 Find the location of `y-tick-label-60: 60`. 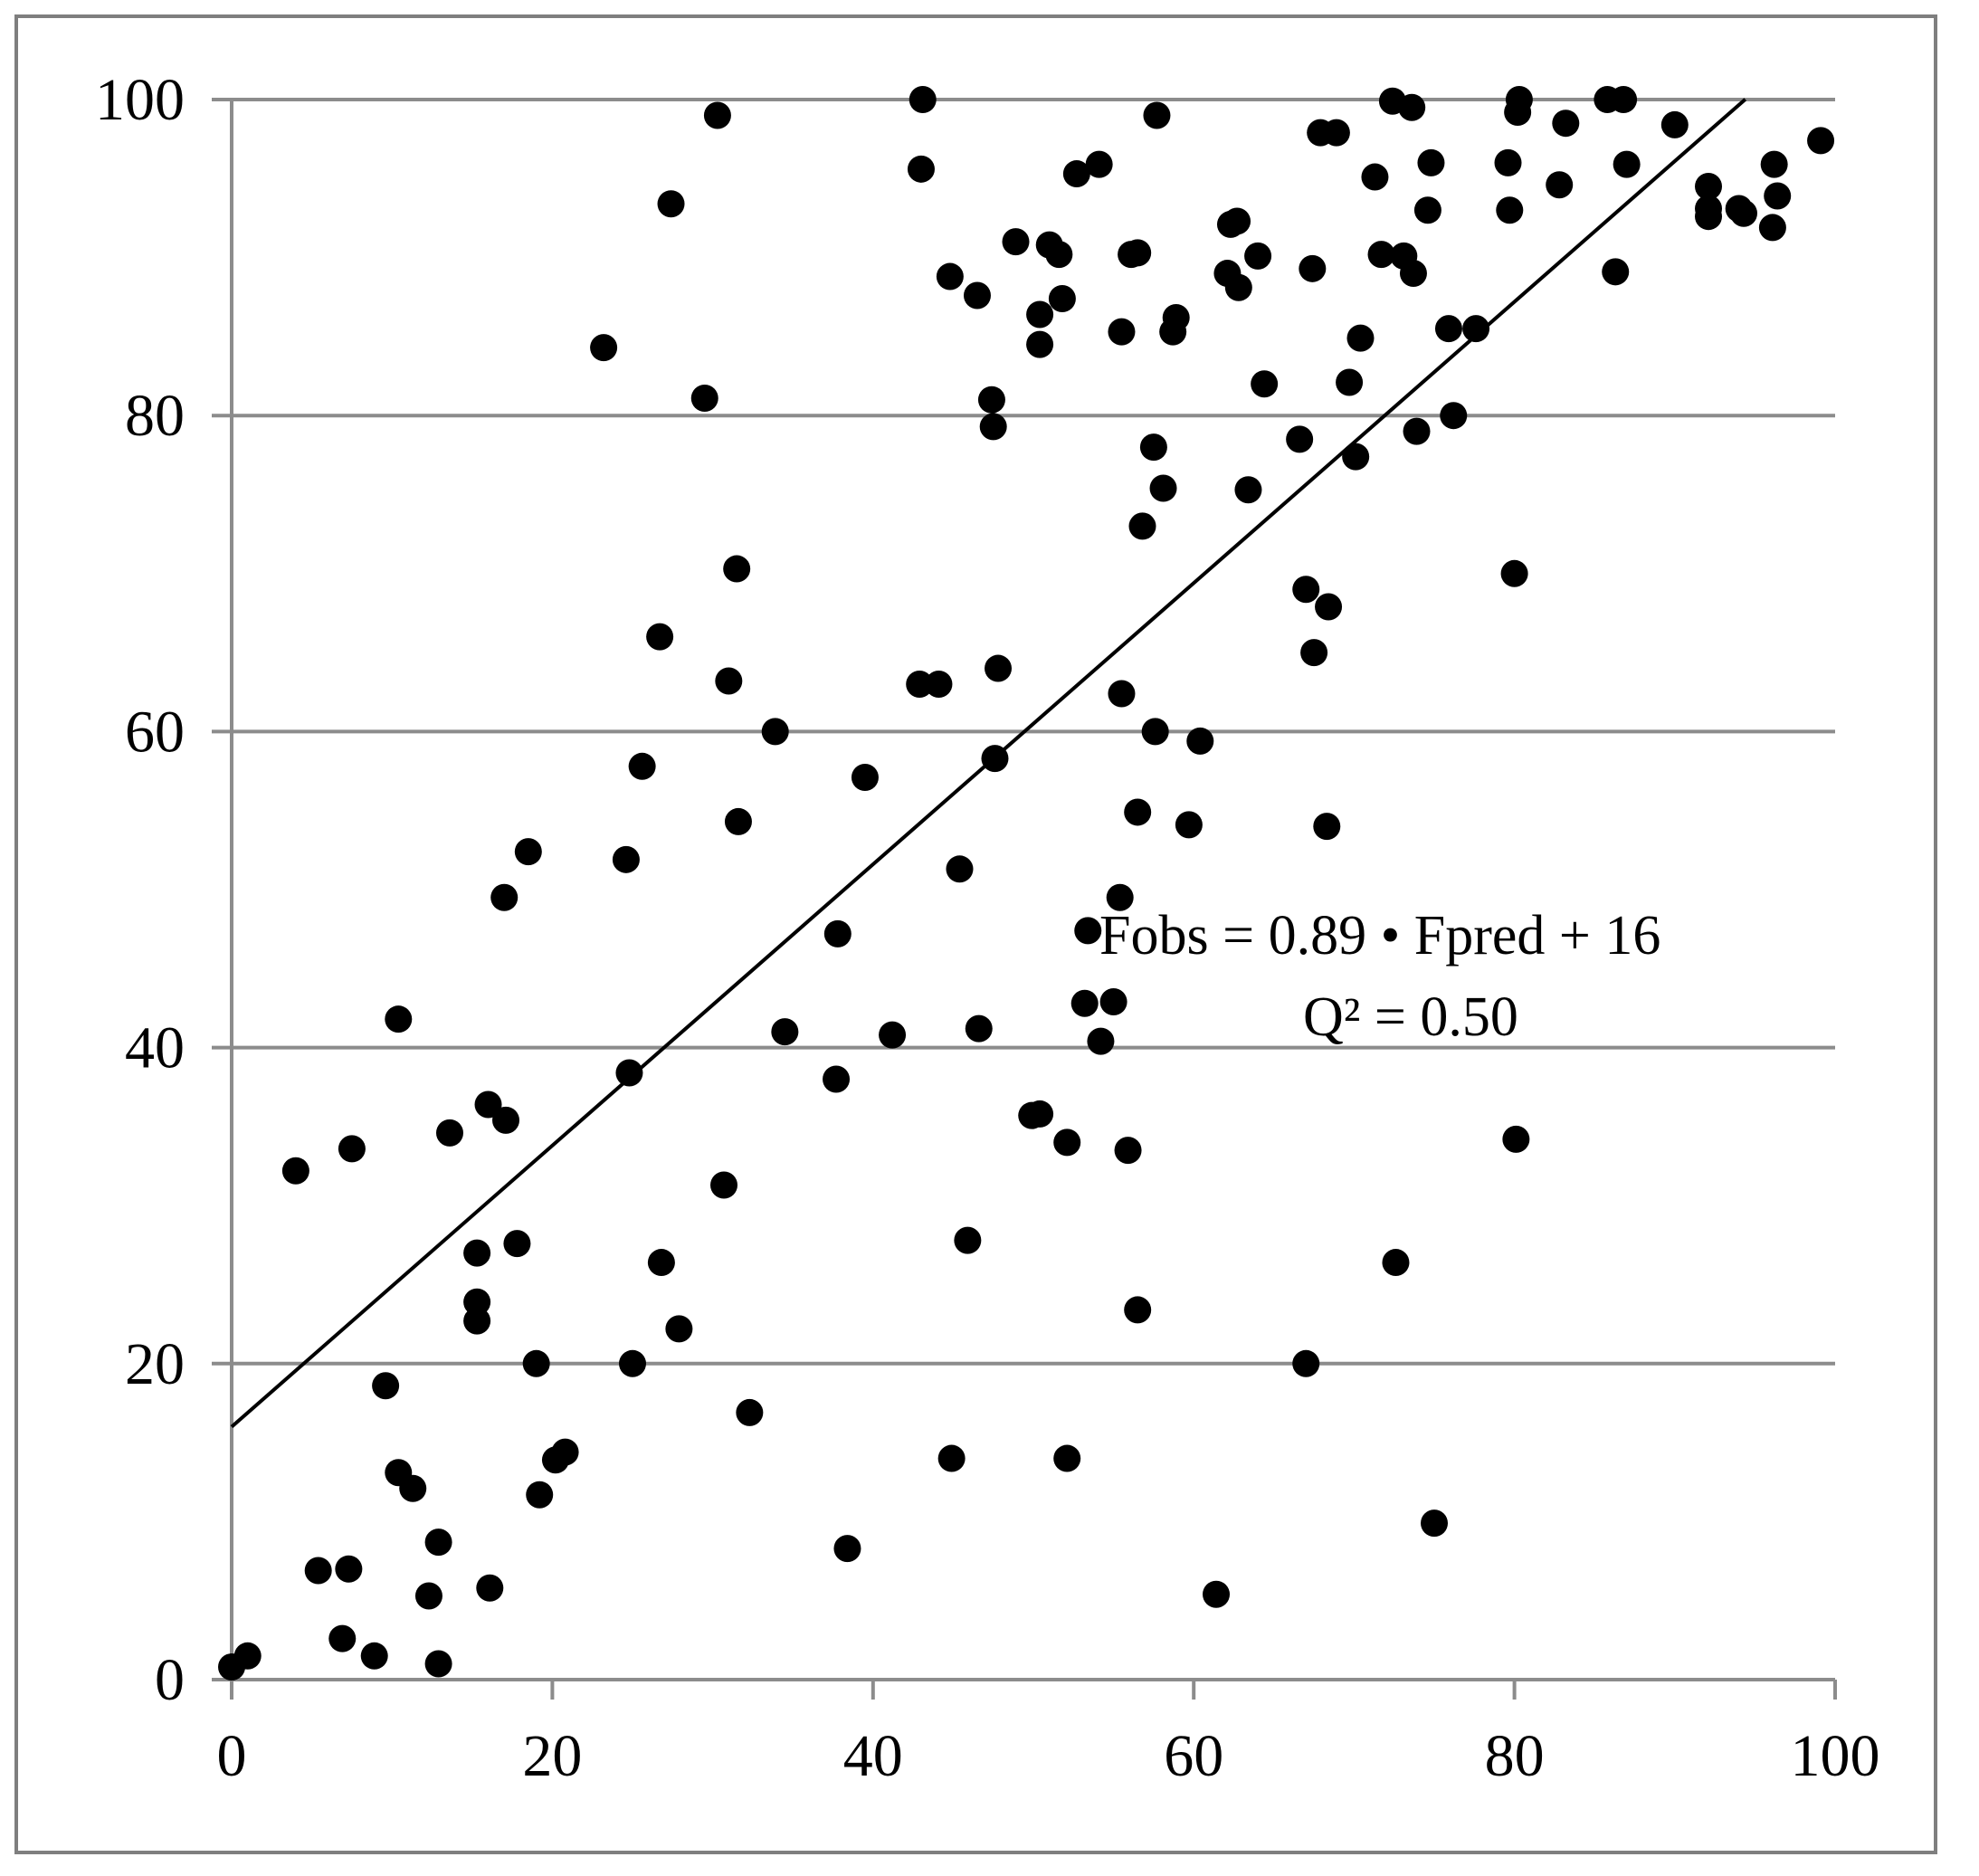

y-tick-label-60: 60 is located at coordinates (155, 732).